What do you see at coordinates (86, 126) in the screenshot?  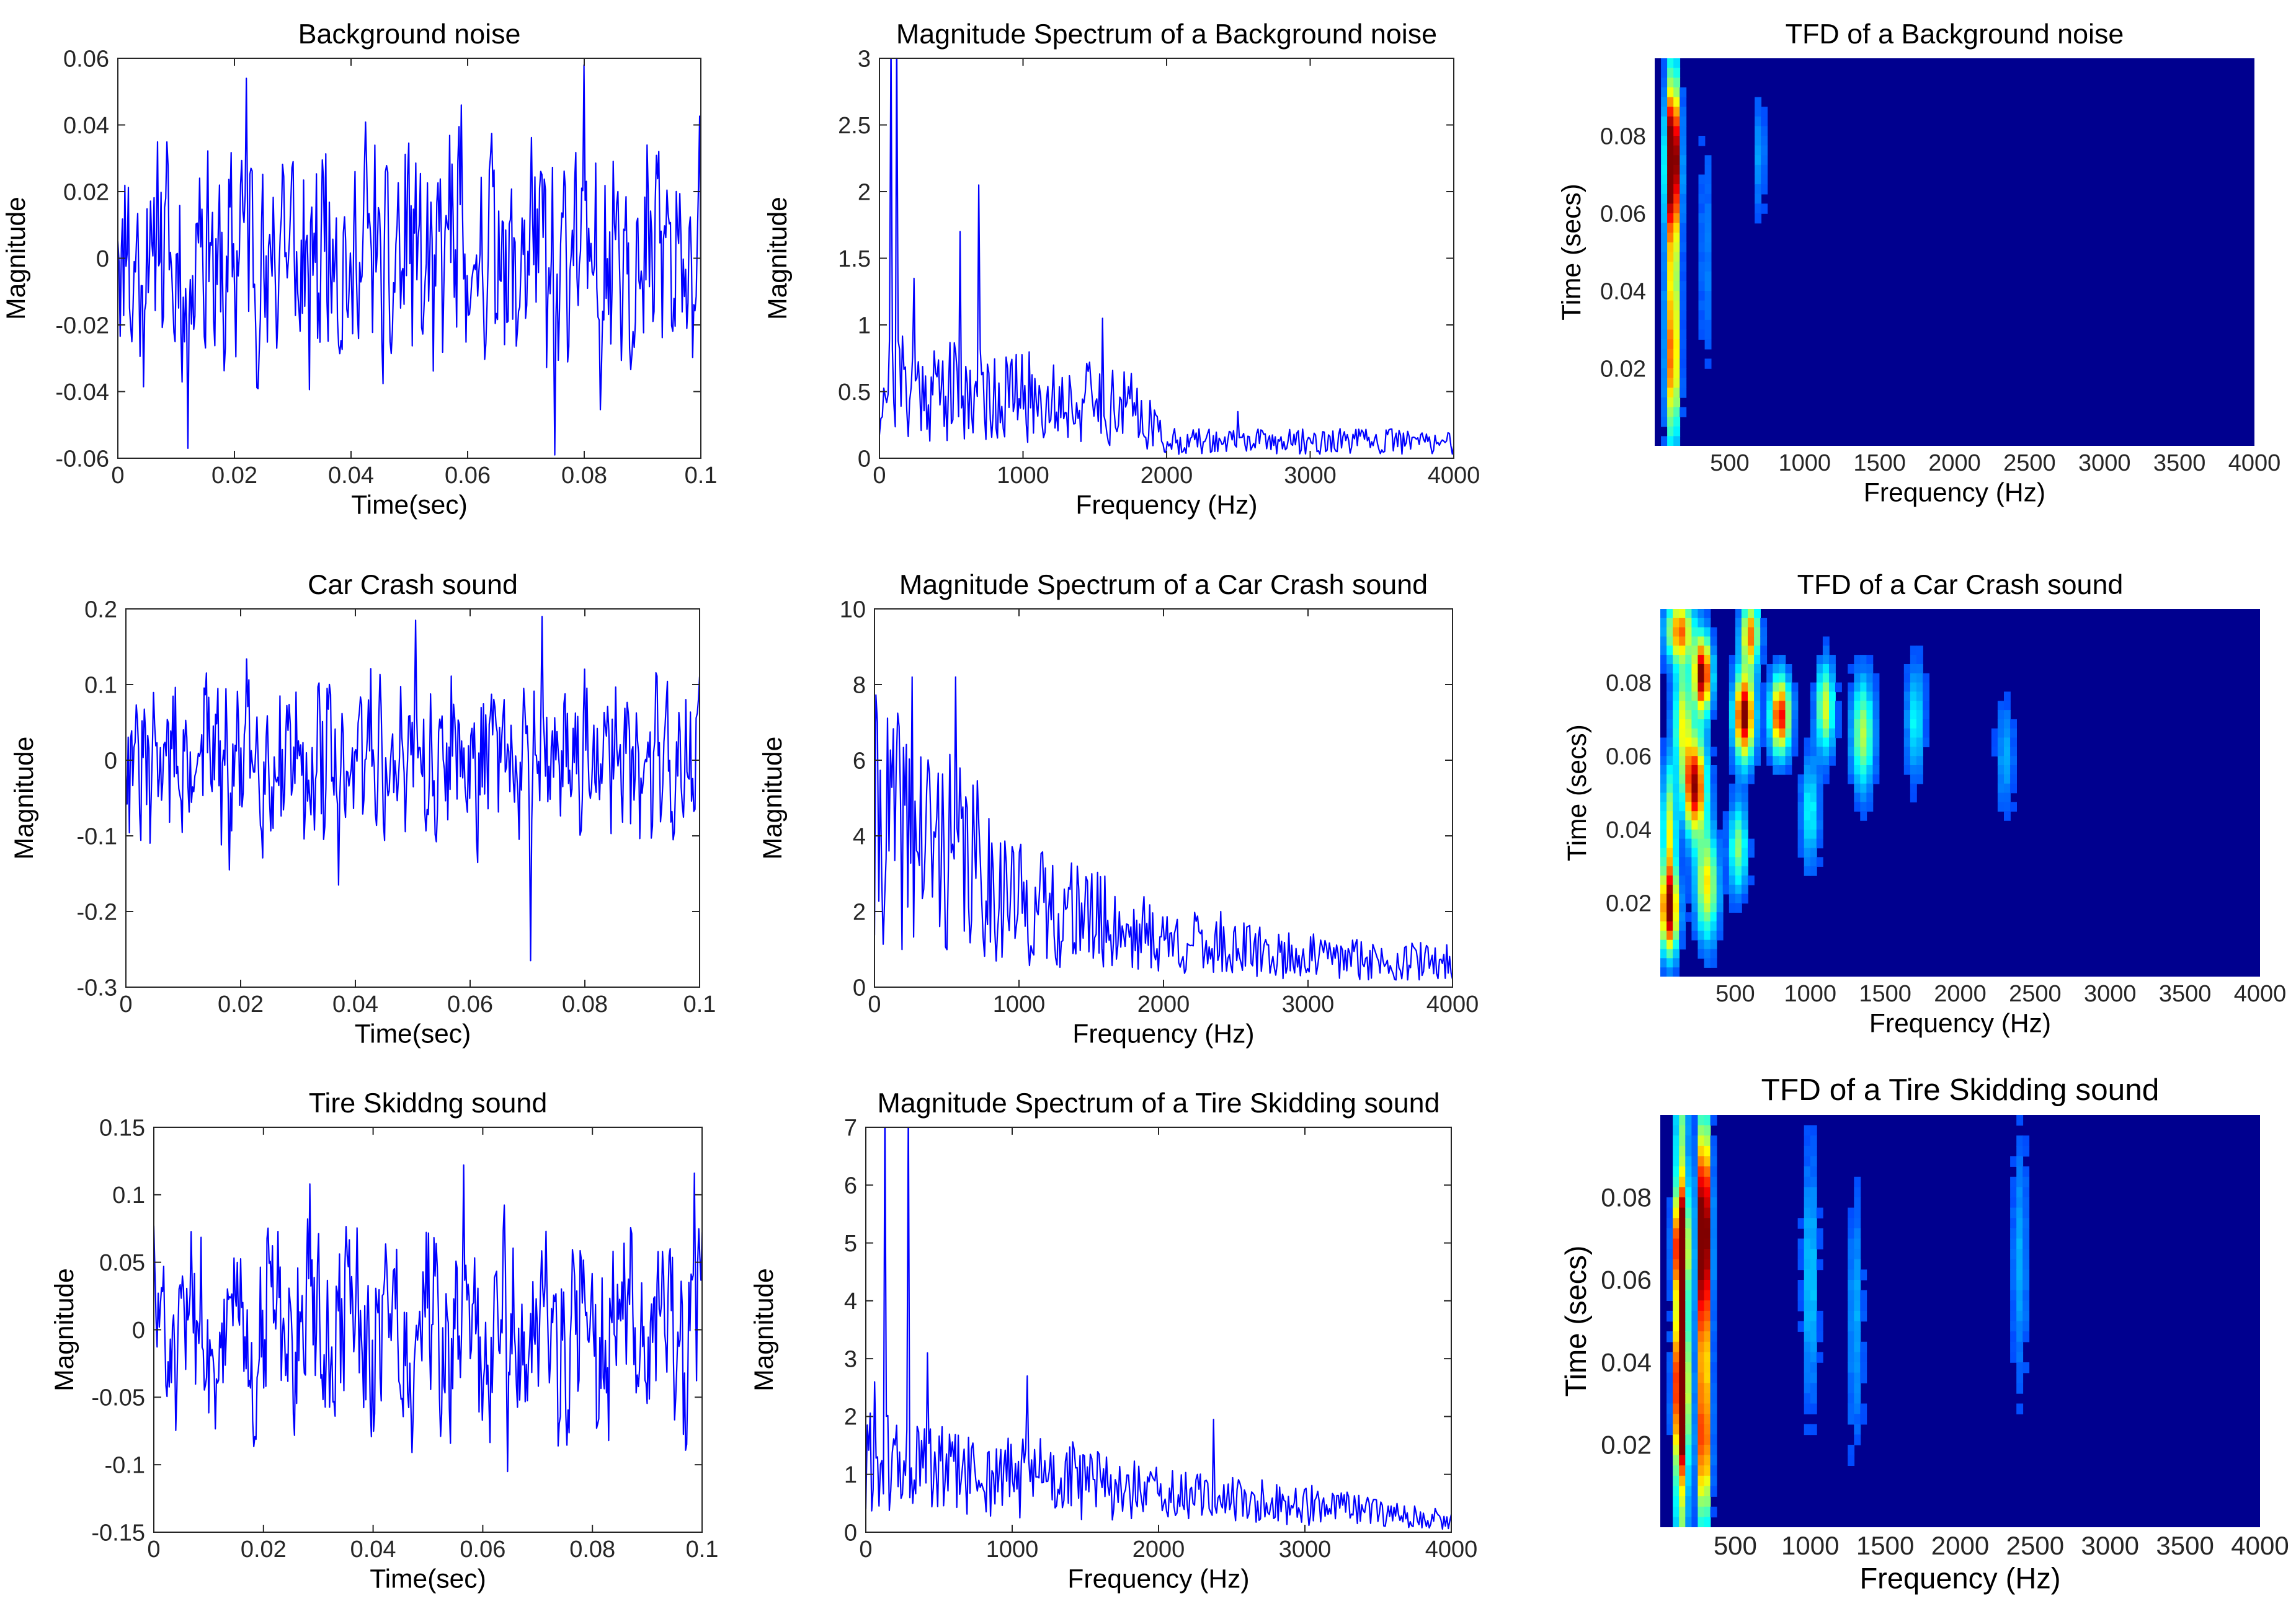 I see `y-tick-label: 0.04` at bounding box center [86, 126].